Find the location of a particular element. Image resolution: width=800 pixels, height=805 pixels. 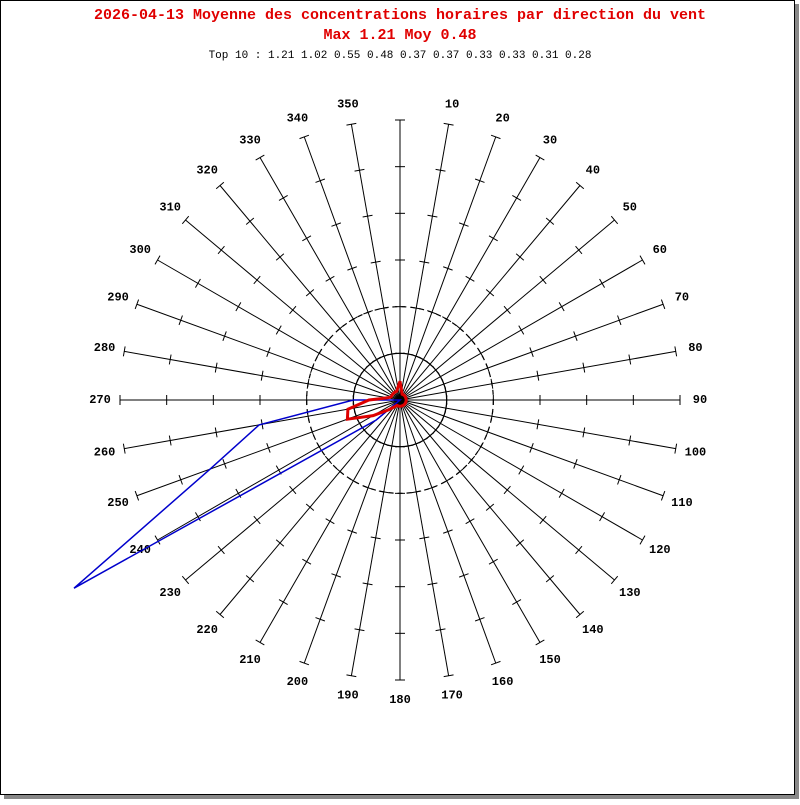

direction-label: 40 is located at coordinates (593, 170).